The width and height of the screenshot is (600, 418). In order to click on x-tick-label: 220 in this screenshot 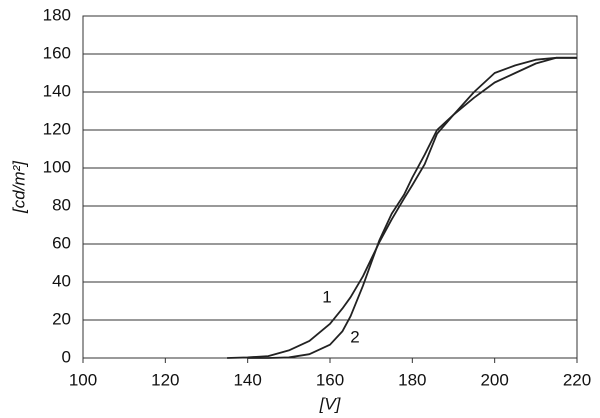, I will do `click(577, 379)`.